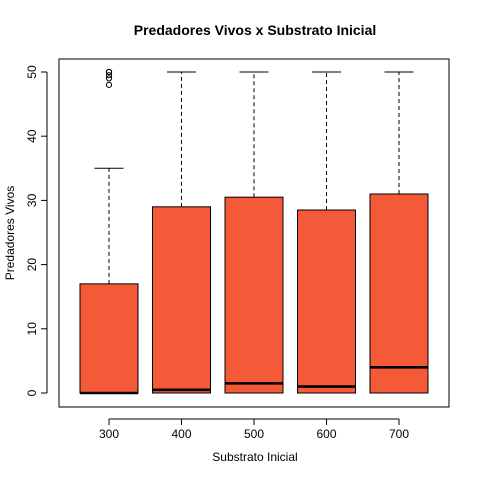 The width and height of the screenshot is (480, 480). I want to click on x-tick-label: 400, so click(181, 434).